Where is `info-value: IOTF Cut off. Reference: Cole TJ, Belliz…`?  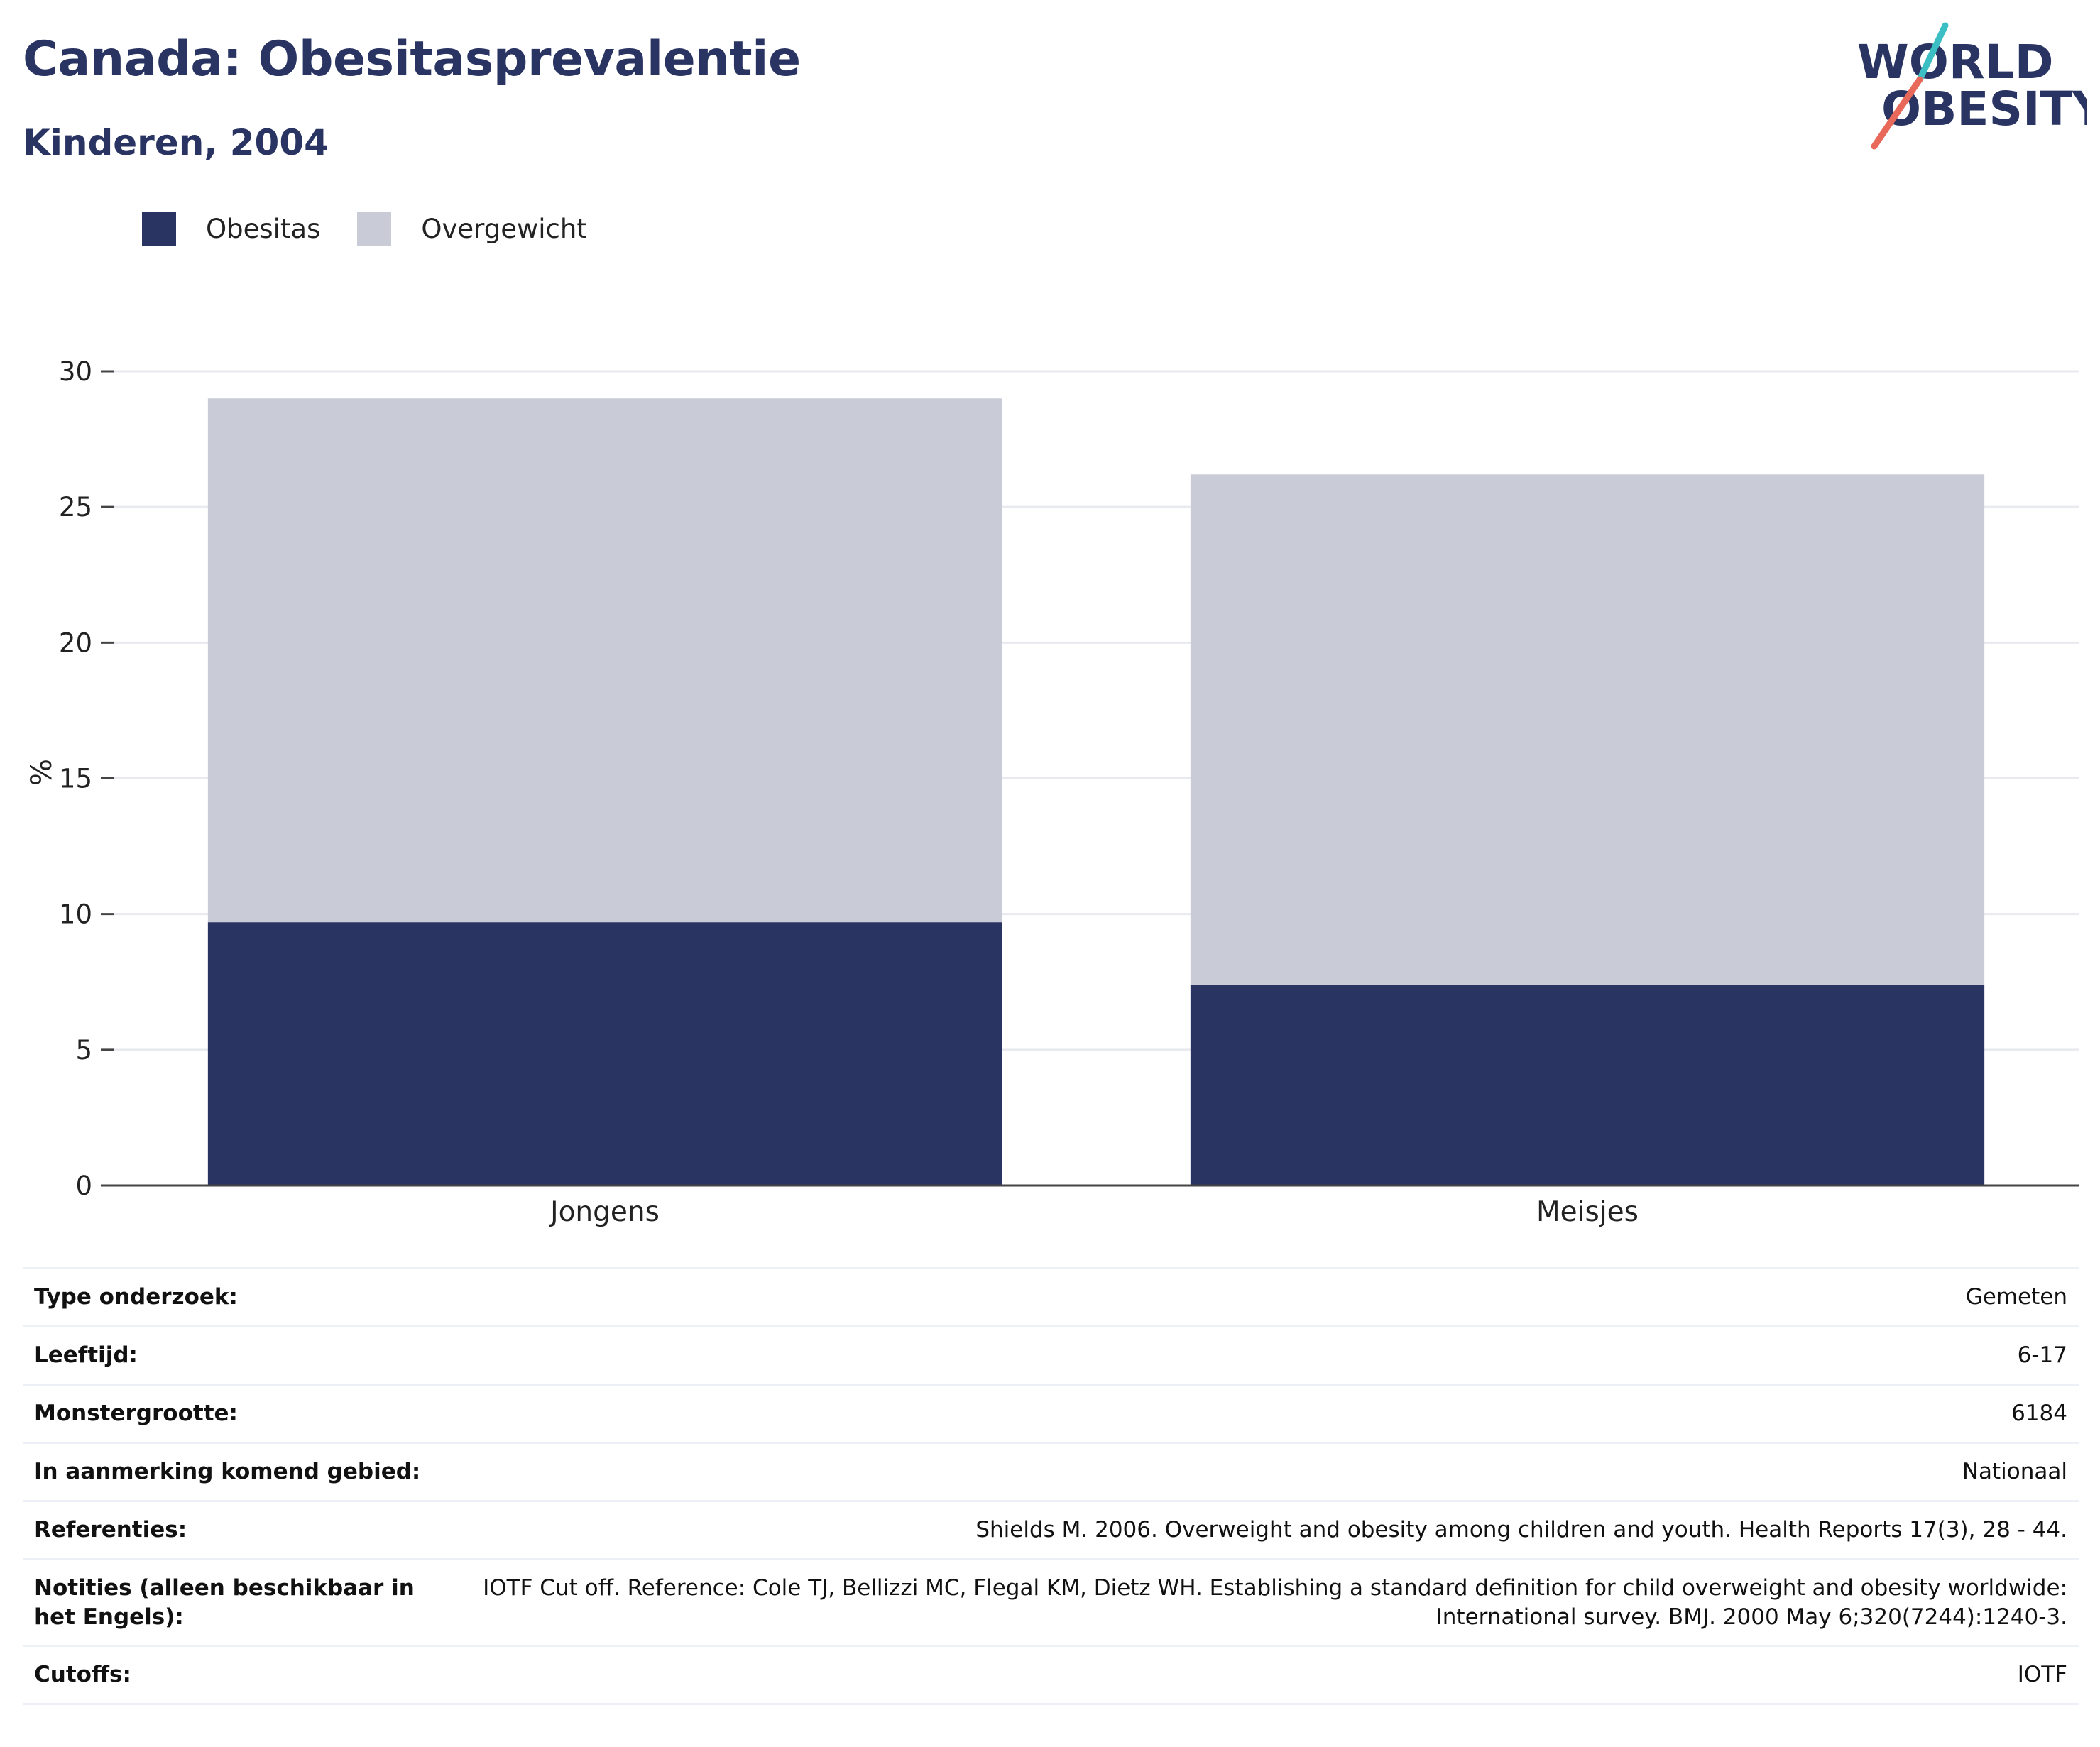 info-value: IOTF Cut off. Reference: Cole TJ, Belliz… is located at coordinates (1275, 1602).